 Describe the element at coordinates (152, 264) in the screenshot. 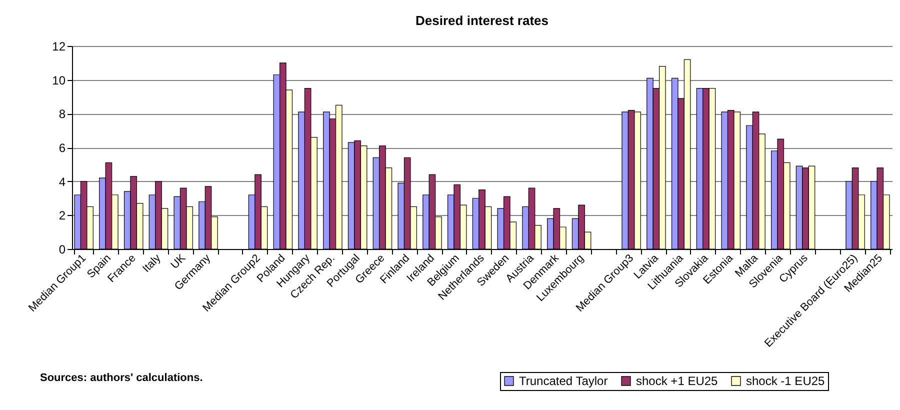

I see `x-tick-label: Italy` at that location.